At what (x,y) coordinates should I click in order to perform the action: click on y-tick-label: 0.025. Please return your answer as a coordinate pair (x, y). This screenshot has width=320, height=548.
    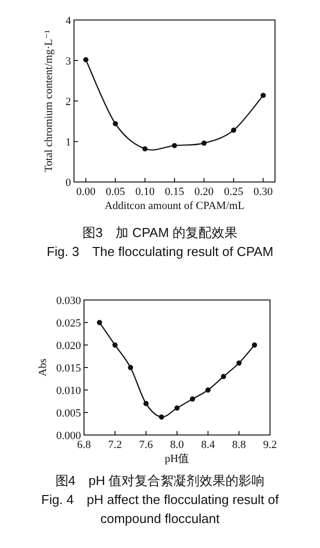
    Looking at the image, I should click on (69, 324).